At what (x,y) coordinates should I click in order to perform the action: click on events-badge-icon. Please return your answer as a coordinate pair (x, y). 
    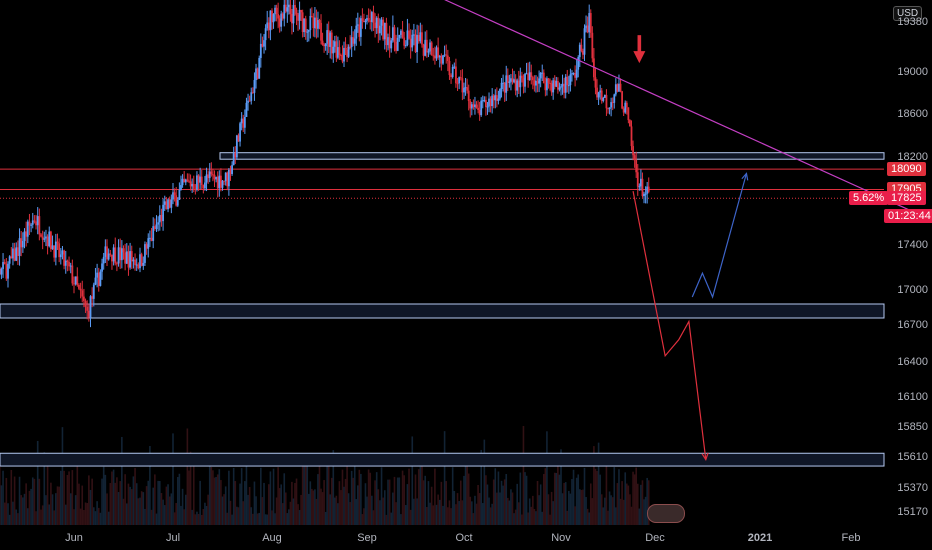
    Looking at the image, I should click on (666, 513).